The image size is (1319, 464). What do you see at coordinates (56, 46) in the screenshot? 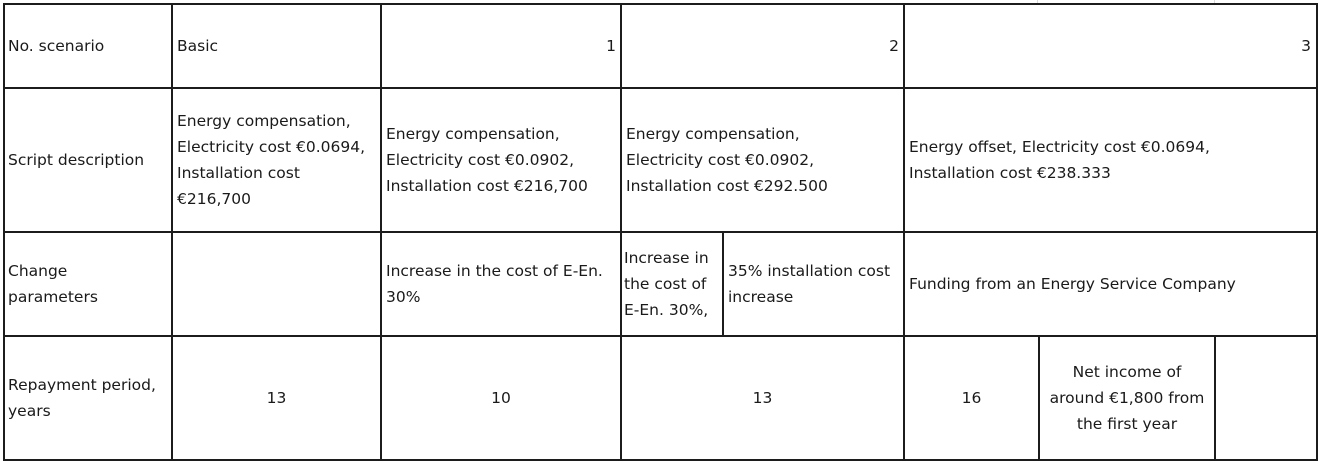
I see `row-label-scenario: No. scenario` at bounding box center [56, 46].